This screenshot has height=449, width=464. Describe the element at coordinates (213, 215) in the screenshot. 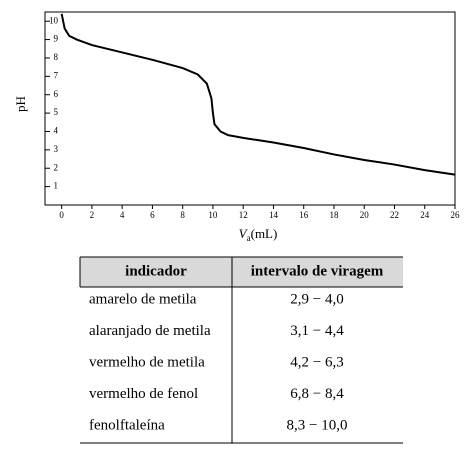

I see `x-tick-label: 10` at that location.